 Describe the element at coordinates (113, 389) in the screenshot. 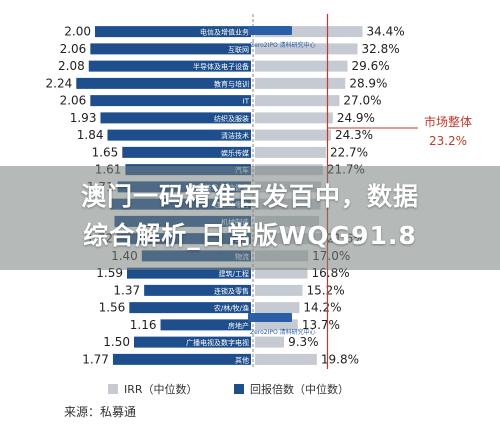

I see `legend-swatch-irr` at that location.